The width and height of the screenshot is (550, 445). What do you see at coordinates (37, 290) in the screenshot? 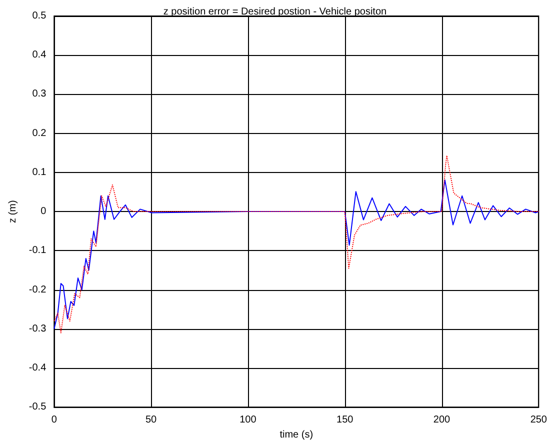
I see `y-tick-label: -0.2` at bounding box center [37, 290].